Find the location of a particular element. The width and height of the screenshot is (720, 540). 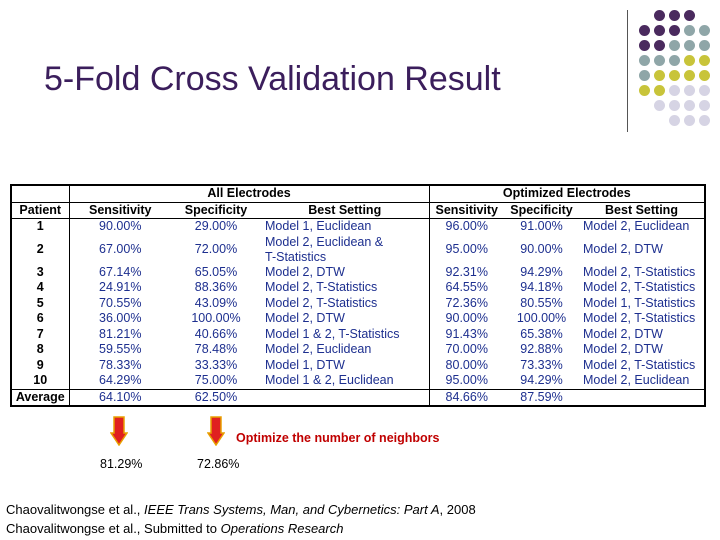

specificity-opt-cell: 73.33% is located at coordinates (541, 364).